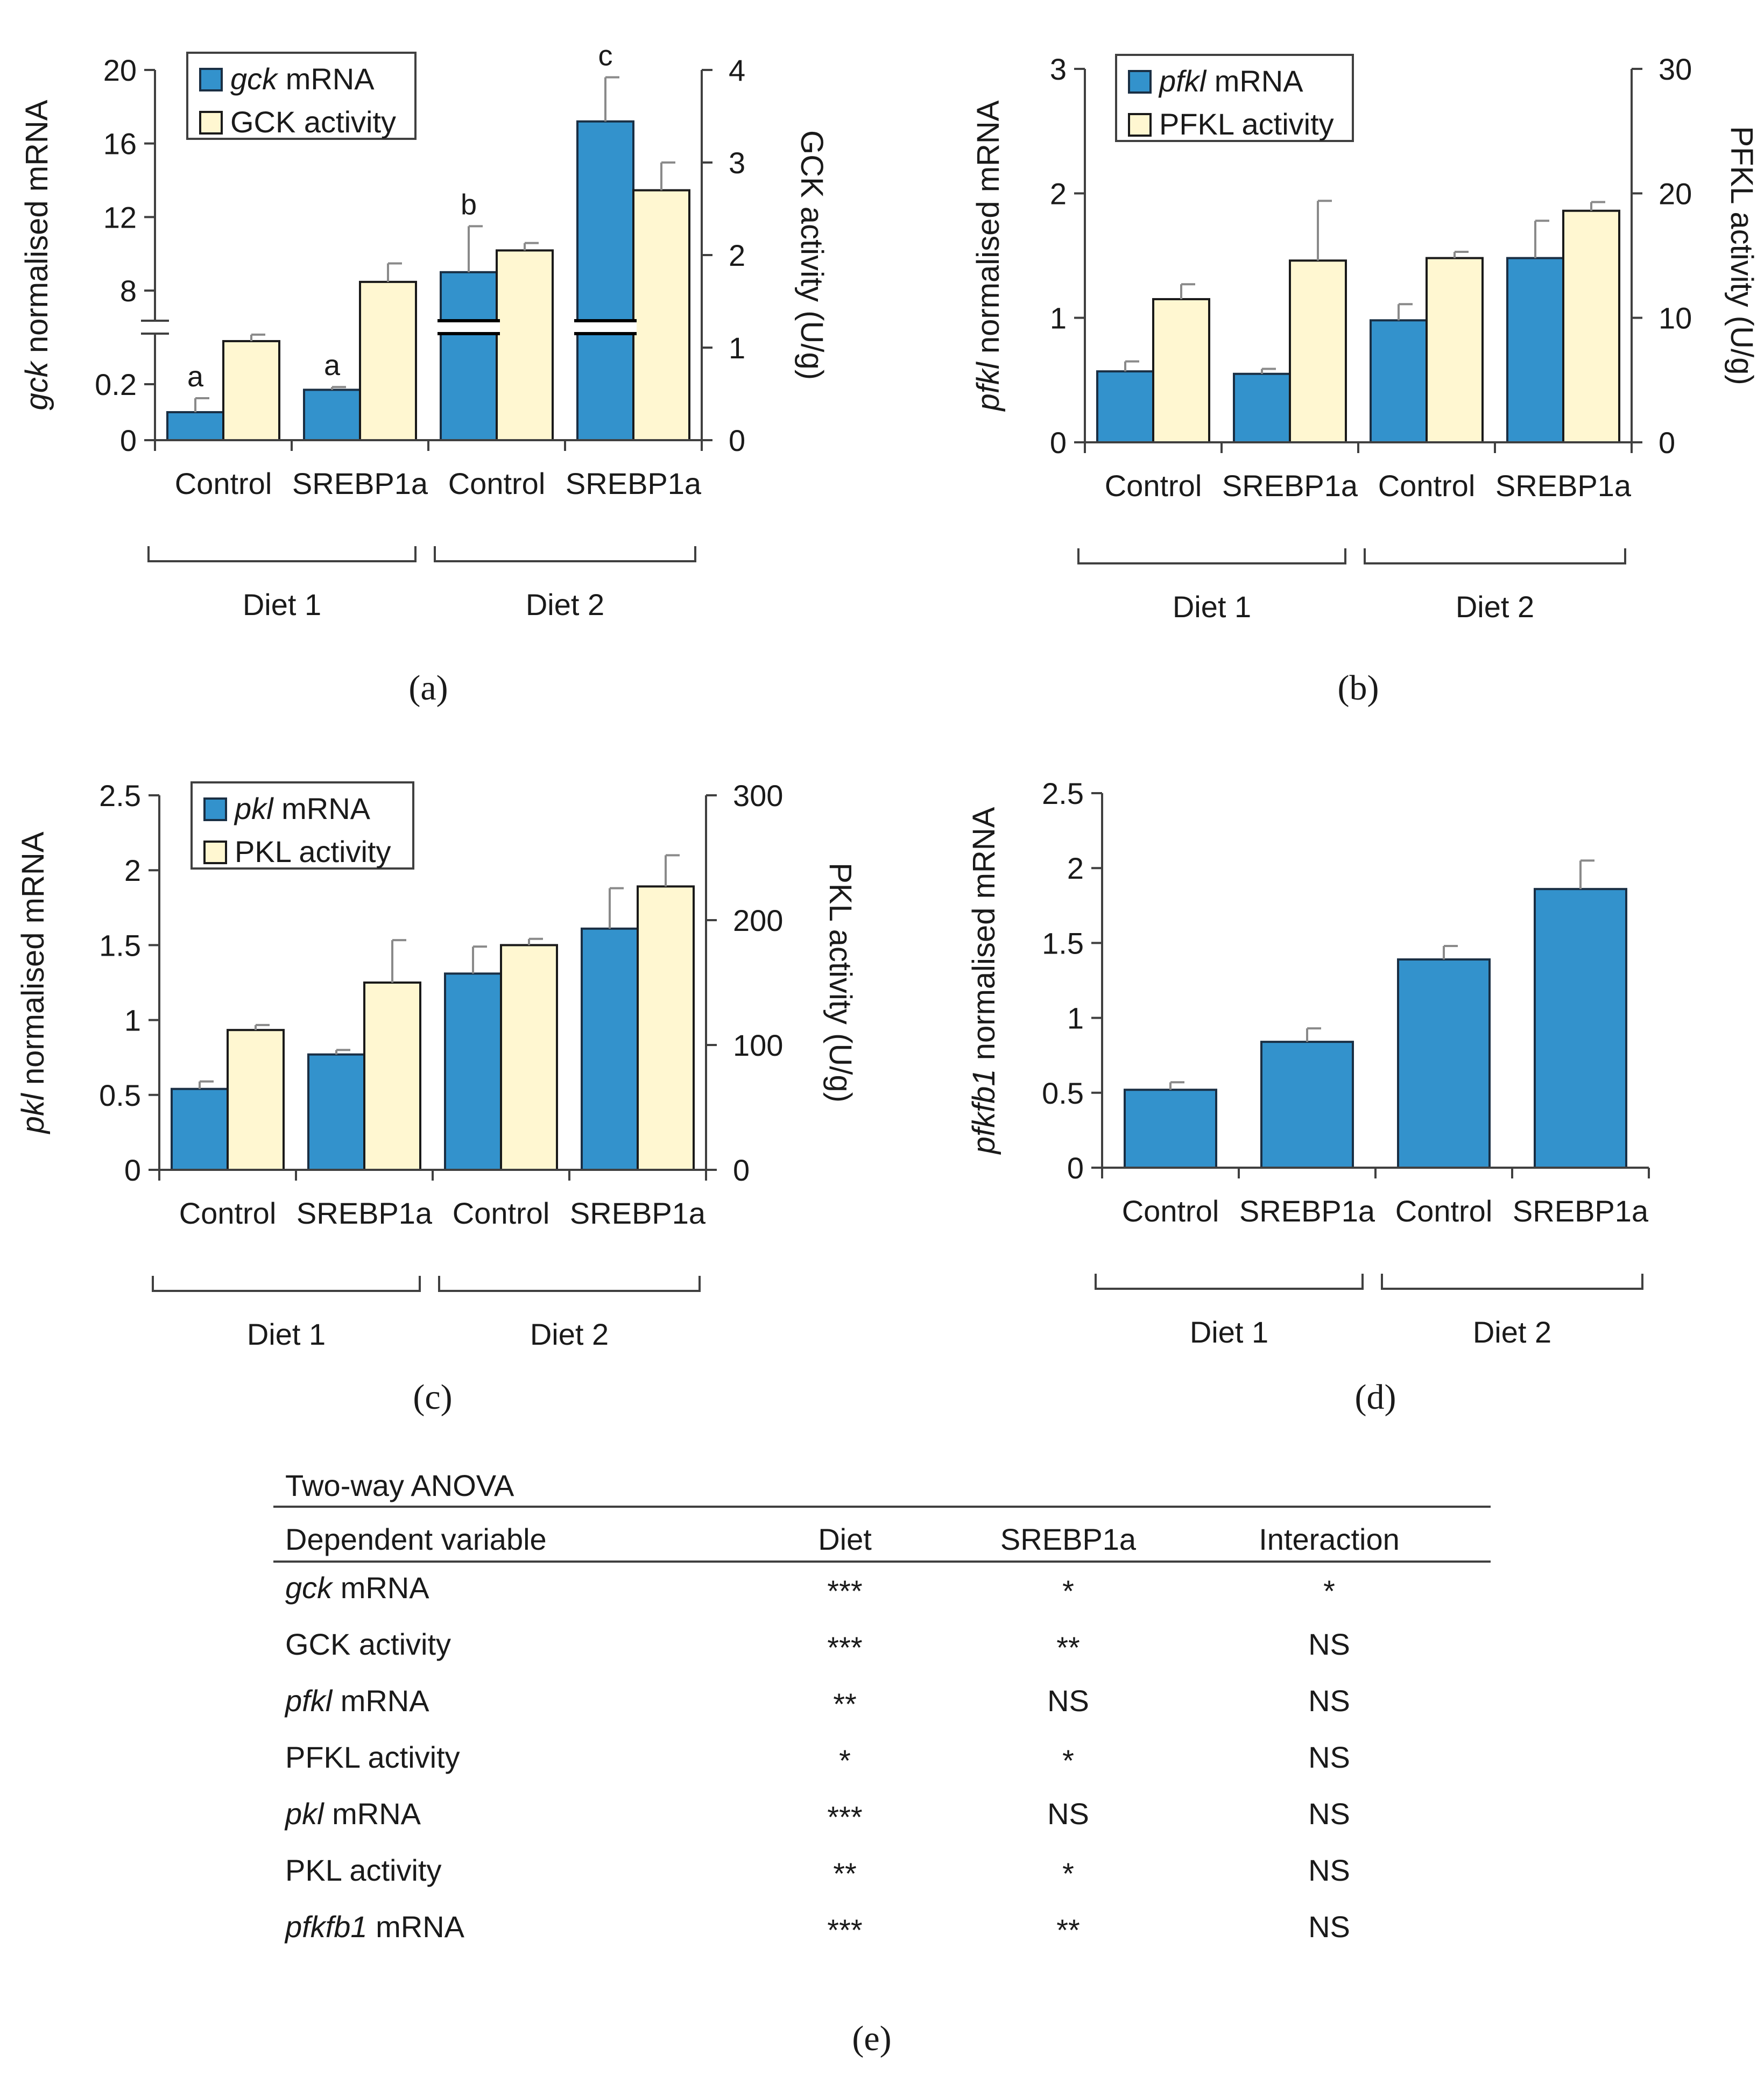  I want to click on y-axis-label-left-italic: pkl, so click(33, 1113).